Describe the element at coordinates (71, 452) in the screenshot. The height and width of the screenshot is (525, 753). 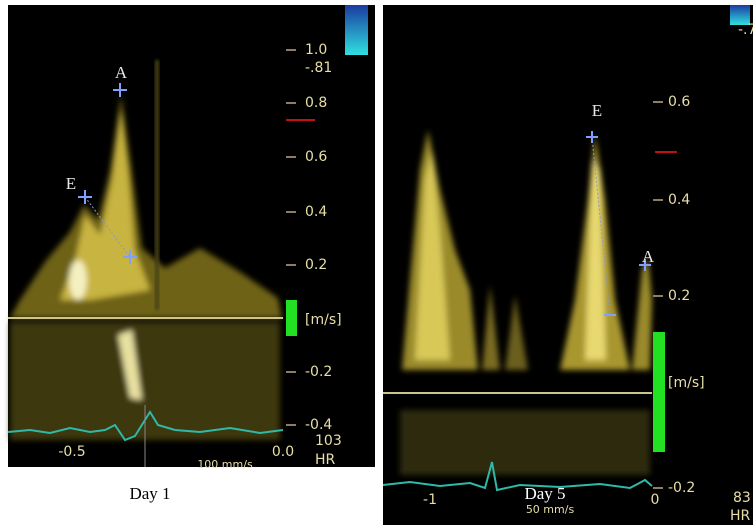
I see `time-tick: -0.5` at that location.